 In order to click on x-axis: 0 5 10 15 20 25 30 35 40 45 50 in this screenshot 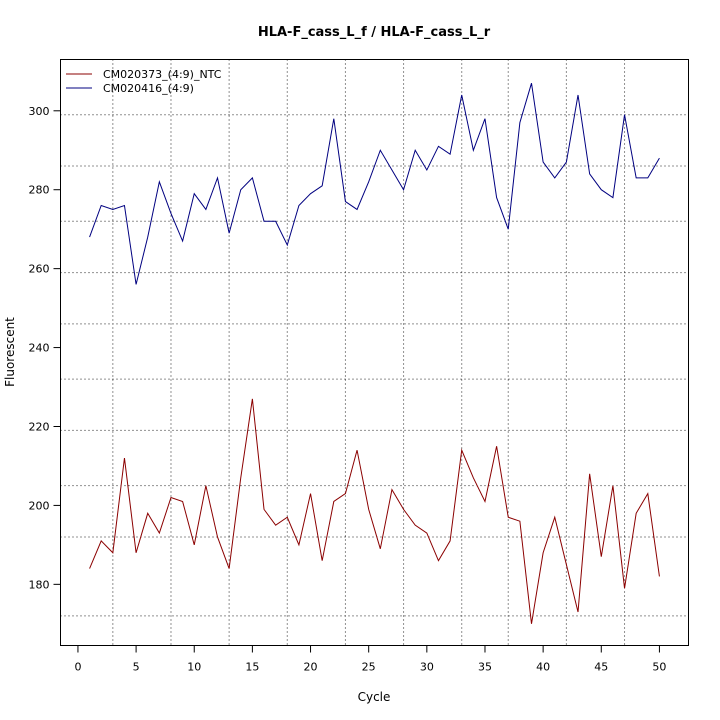, I will do `click(370, 659)`.